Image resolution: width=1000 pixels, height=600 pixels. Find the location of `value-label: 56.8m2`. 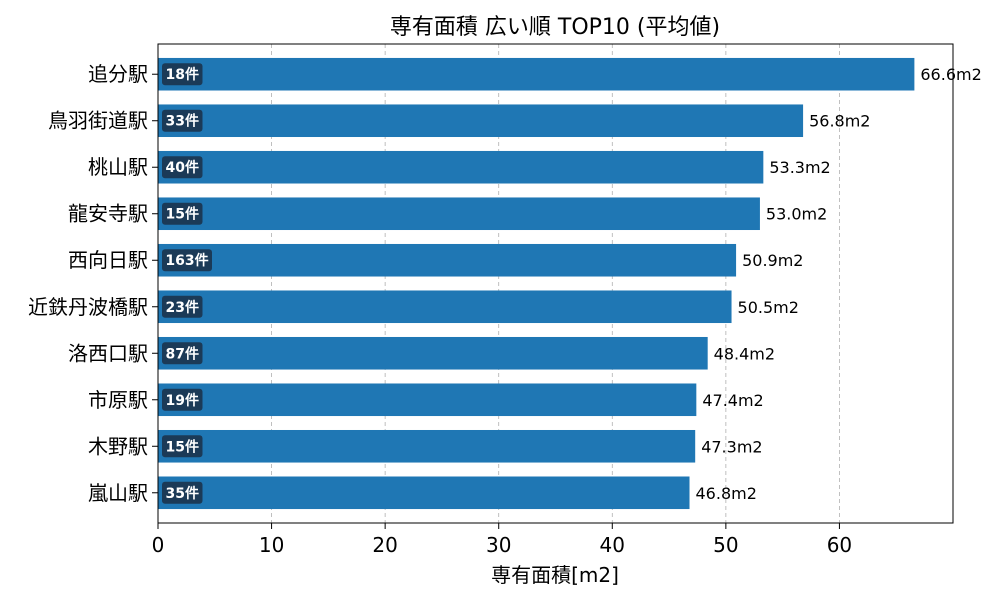

value-label: 56.8m2 is located at coordinates (839, 121).